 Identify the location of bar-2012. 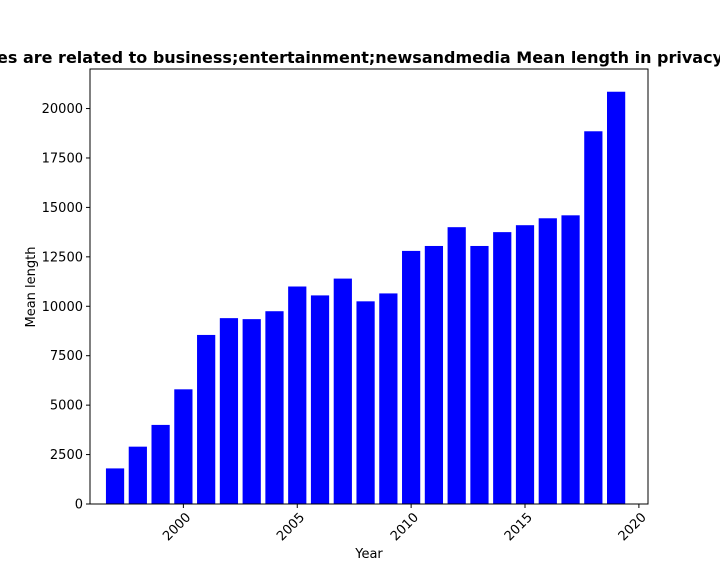
(456, 365).